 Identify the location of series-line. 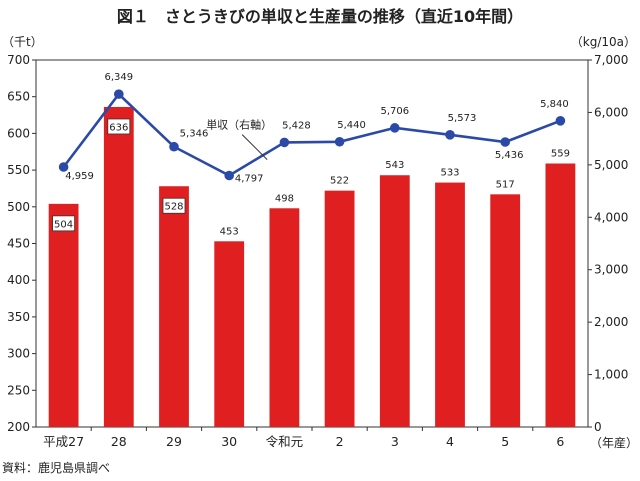
(311, 134).